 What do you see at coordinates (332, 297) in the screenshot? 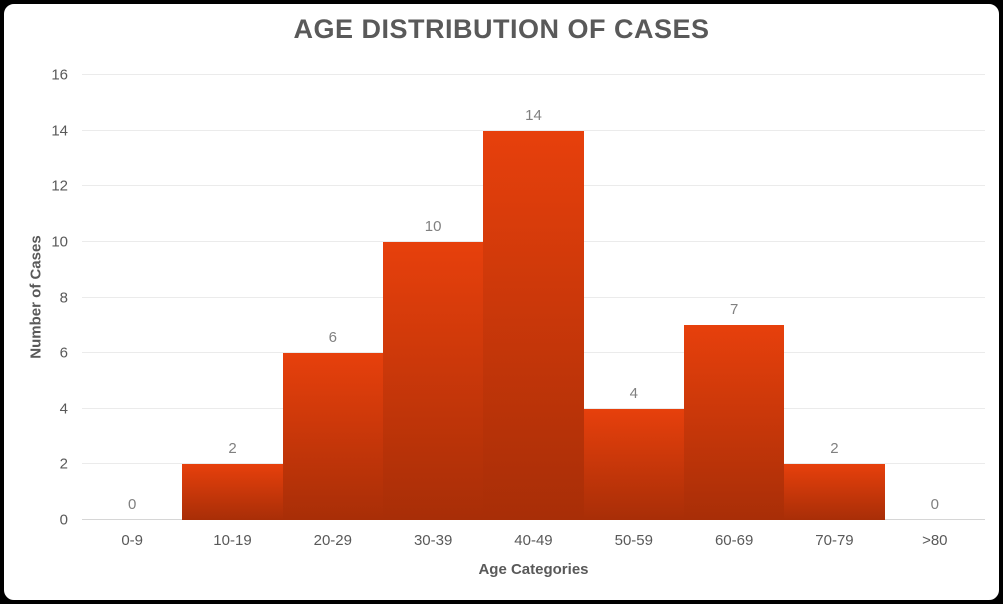
I see `bar-column: 6` at bounding box center [332, 297].